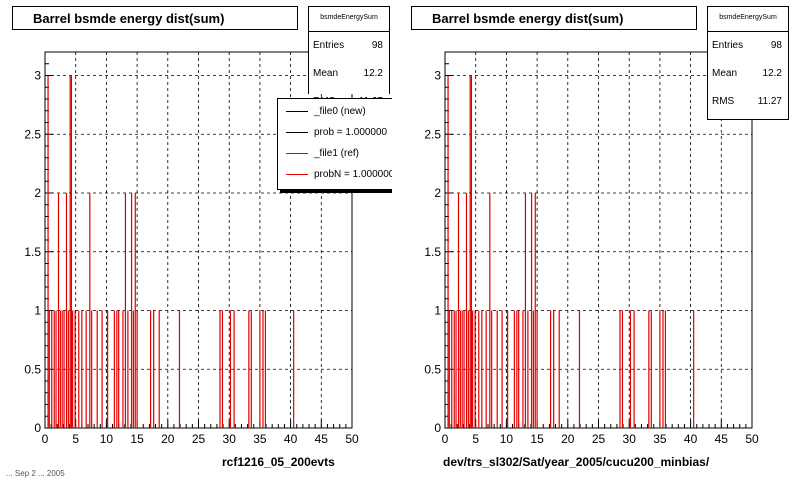 This screenshot has height=480, width=800. What do you see at coordinates (351, 132) in the screenshot?
I see `legend-label: prob = 1.000000` at bounding box center [351, 132].